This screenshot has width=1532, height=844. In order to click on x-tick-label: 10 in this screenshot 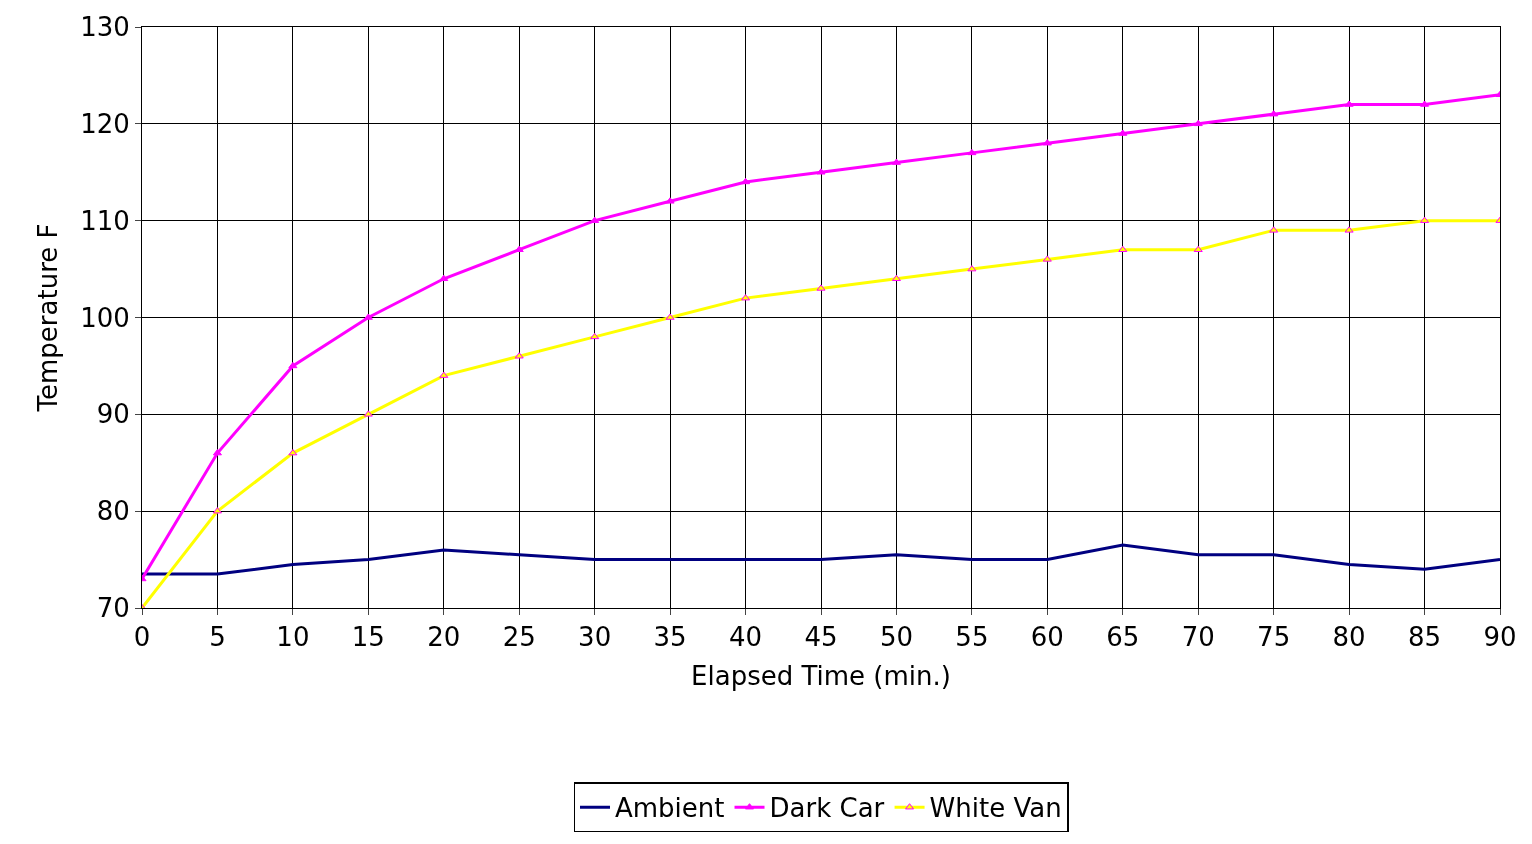, I will do `click(293, 637)`.